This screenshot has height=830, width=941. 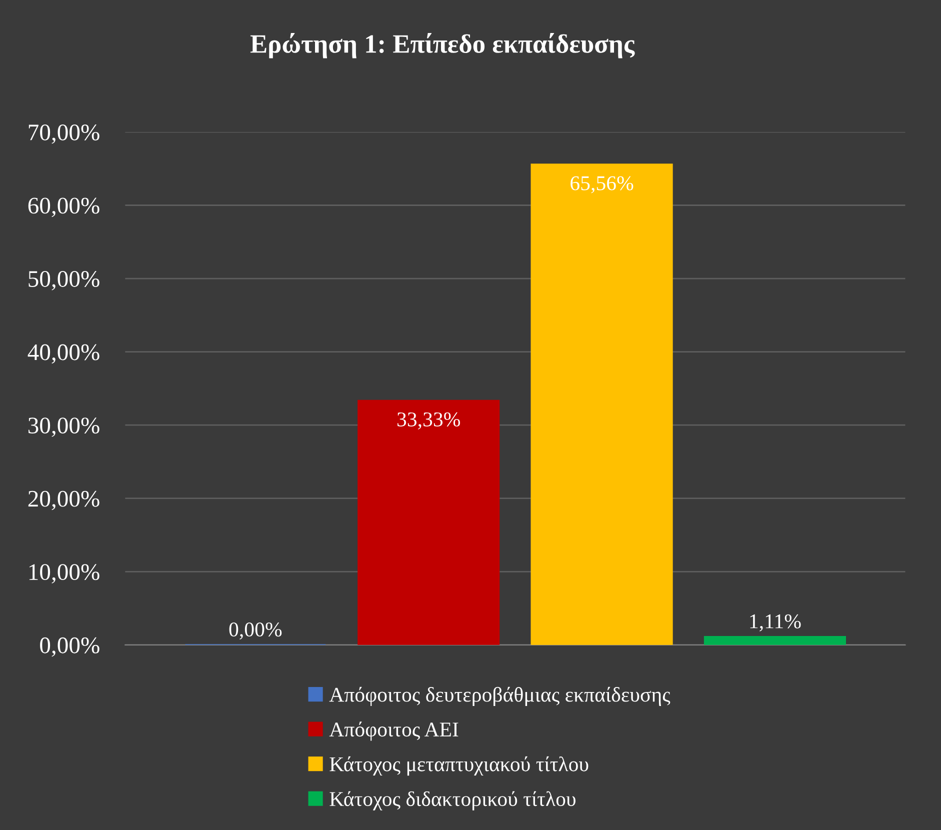 I want to click on y-tick-label: 20,00%, so click(x=64, y=500).